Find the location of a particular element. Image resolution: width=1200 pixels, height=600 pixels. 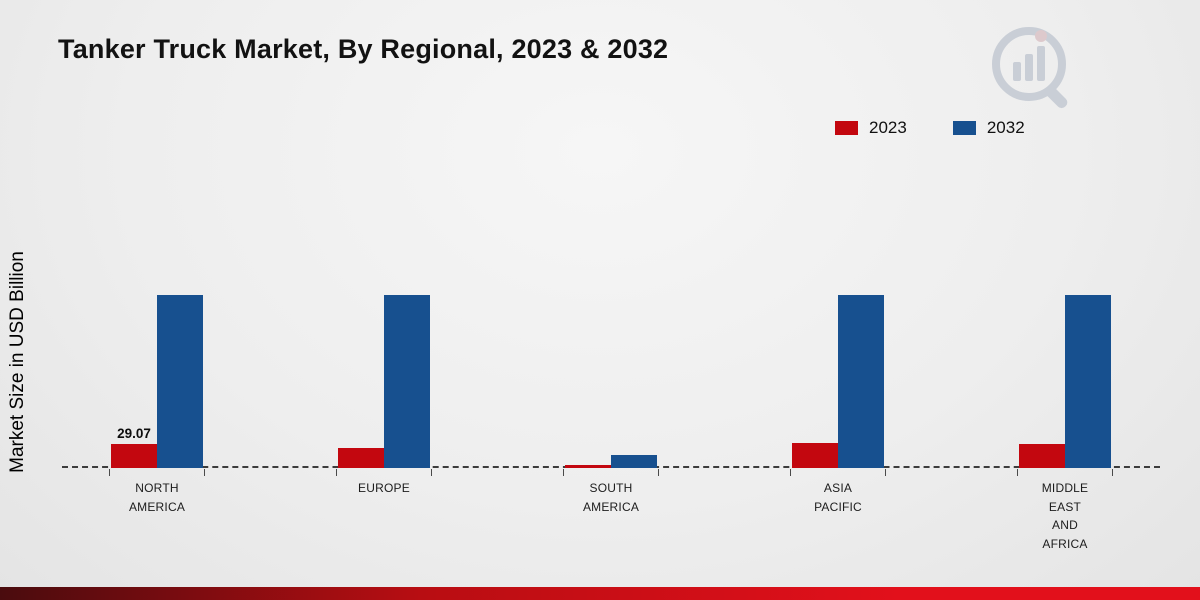

bar-group-europe is located at coordinates (384, 238).